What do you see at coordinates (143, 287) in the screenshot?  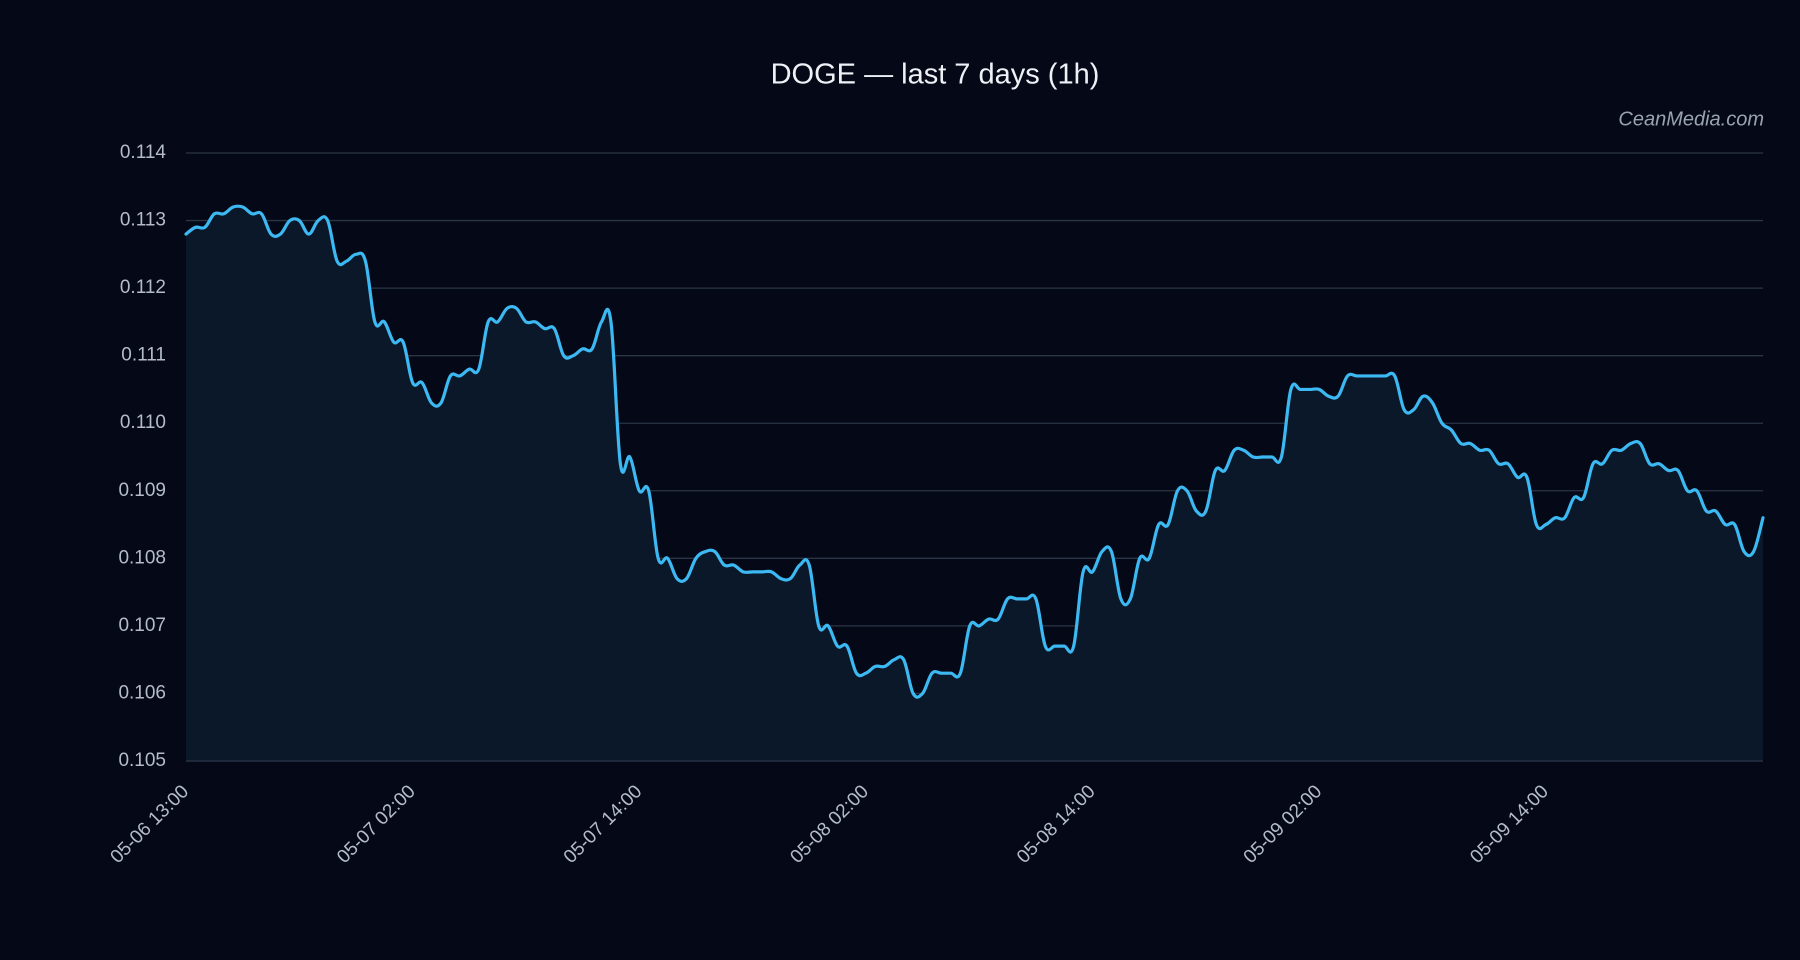 I see `y-tick-label: 0.112` at bounding box center [143, 287].